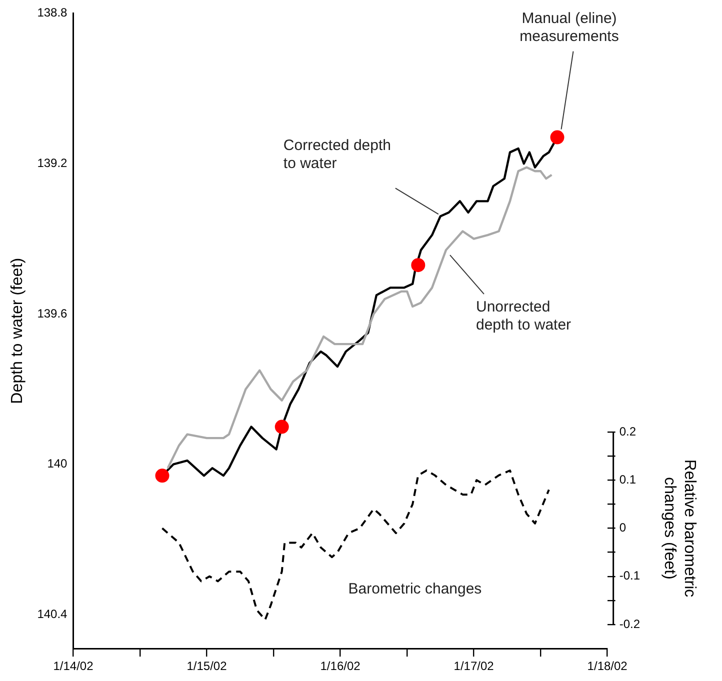 This screenshot has width=722, height=681. Describe the element at coordinates (627, 431) in the screenshot. I see `y2-tick-label: 0.2` at that location.